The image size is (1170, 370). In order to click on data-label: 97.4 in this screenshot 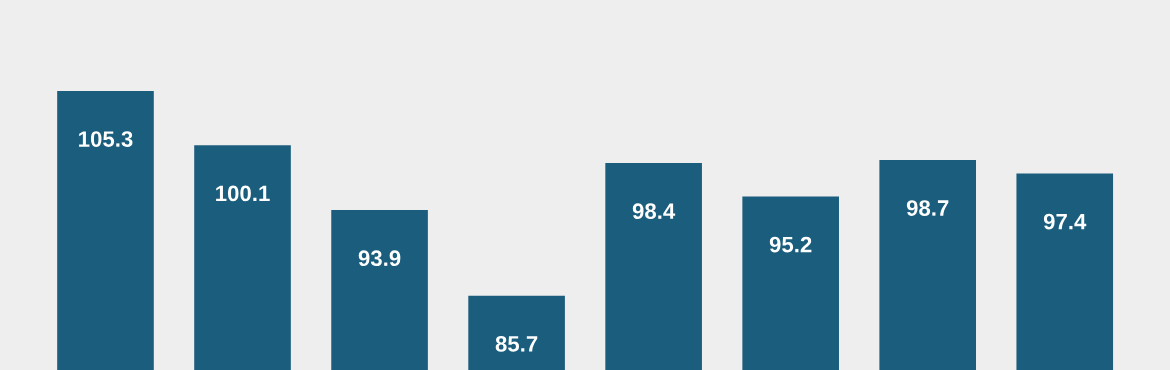, I will do `click(1065, 221)`.